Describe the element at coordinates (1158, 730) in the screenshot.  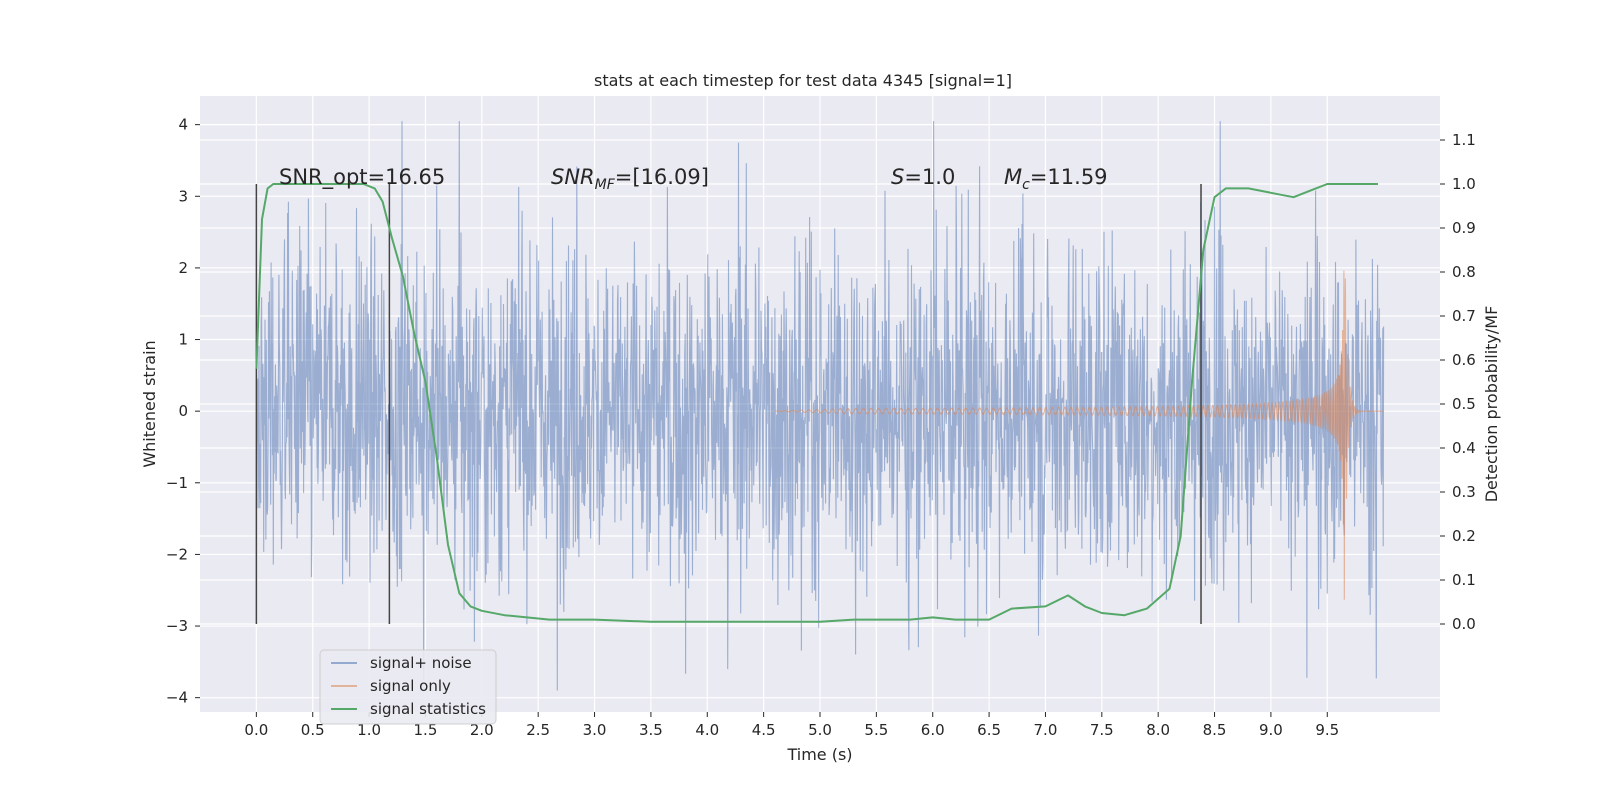
I see `x-tick-label: 8.0` at that location.